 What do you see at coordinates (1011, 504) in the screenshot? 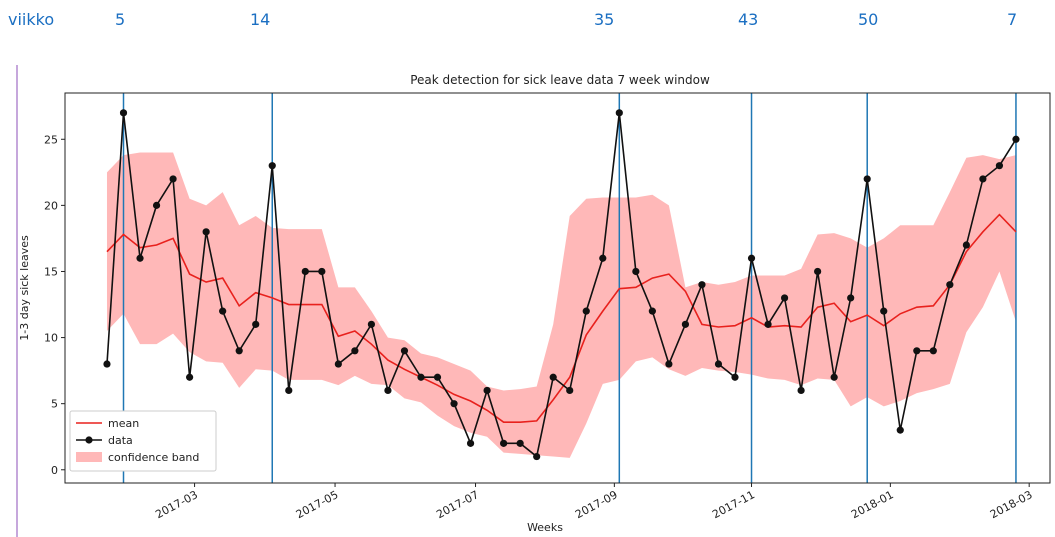
I see `x-tick-label: 2018-03` at bounding box center [1011, 504].